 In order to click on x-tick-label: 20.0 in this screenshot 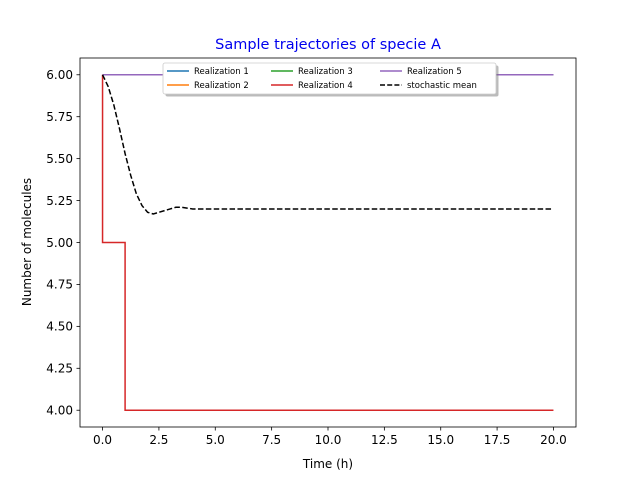, I will do `click(553, 440)`.